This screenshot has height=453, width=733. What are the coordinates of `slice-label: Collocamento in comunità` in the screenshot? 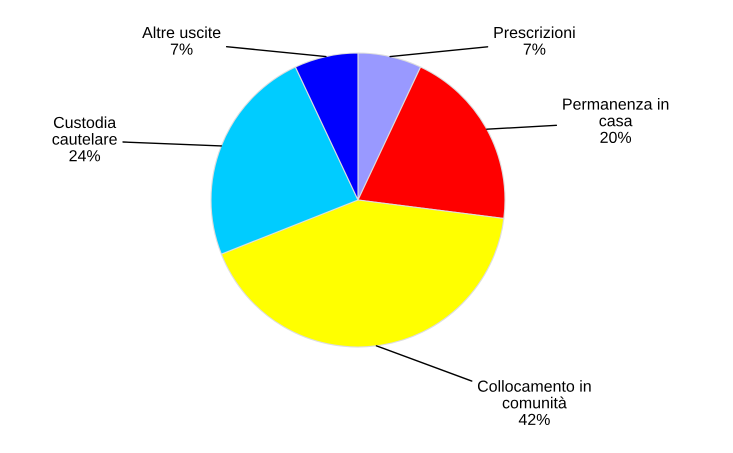 It's located at (534, 394).